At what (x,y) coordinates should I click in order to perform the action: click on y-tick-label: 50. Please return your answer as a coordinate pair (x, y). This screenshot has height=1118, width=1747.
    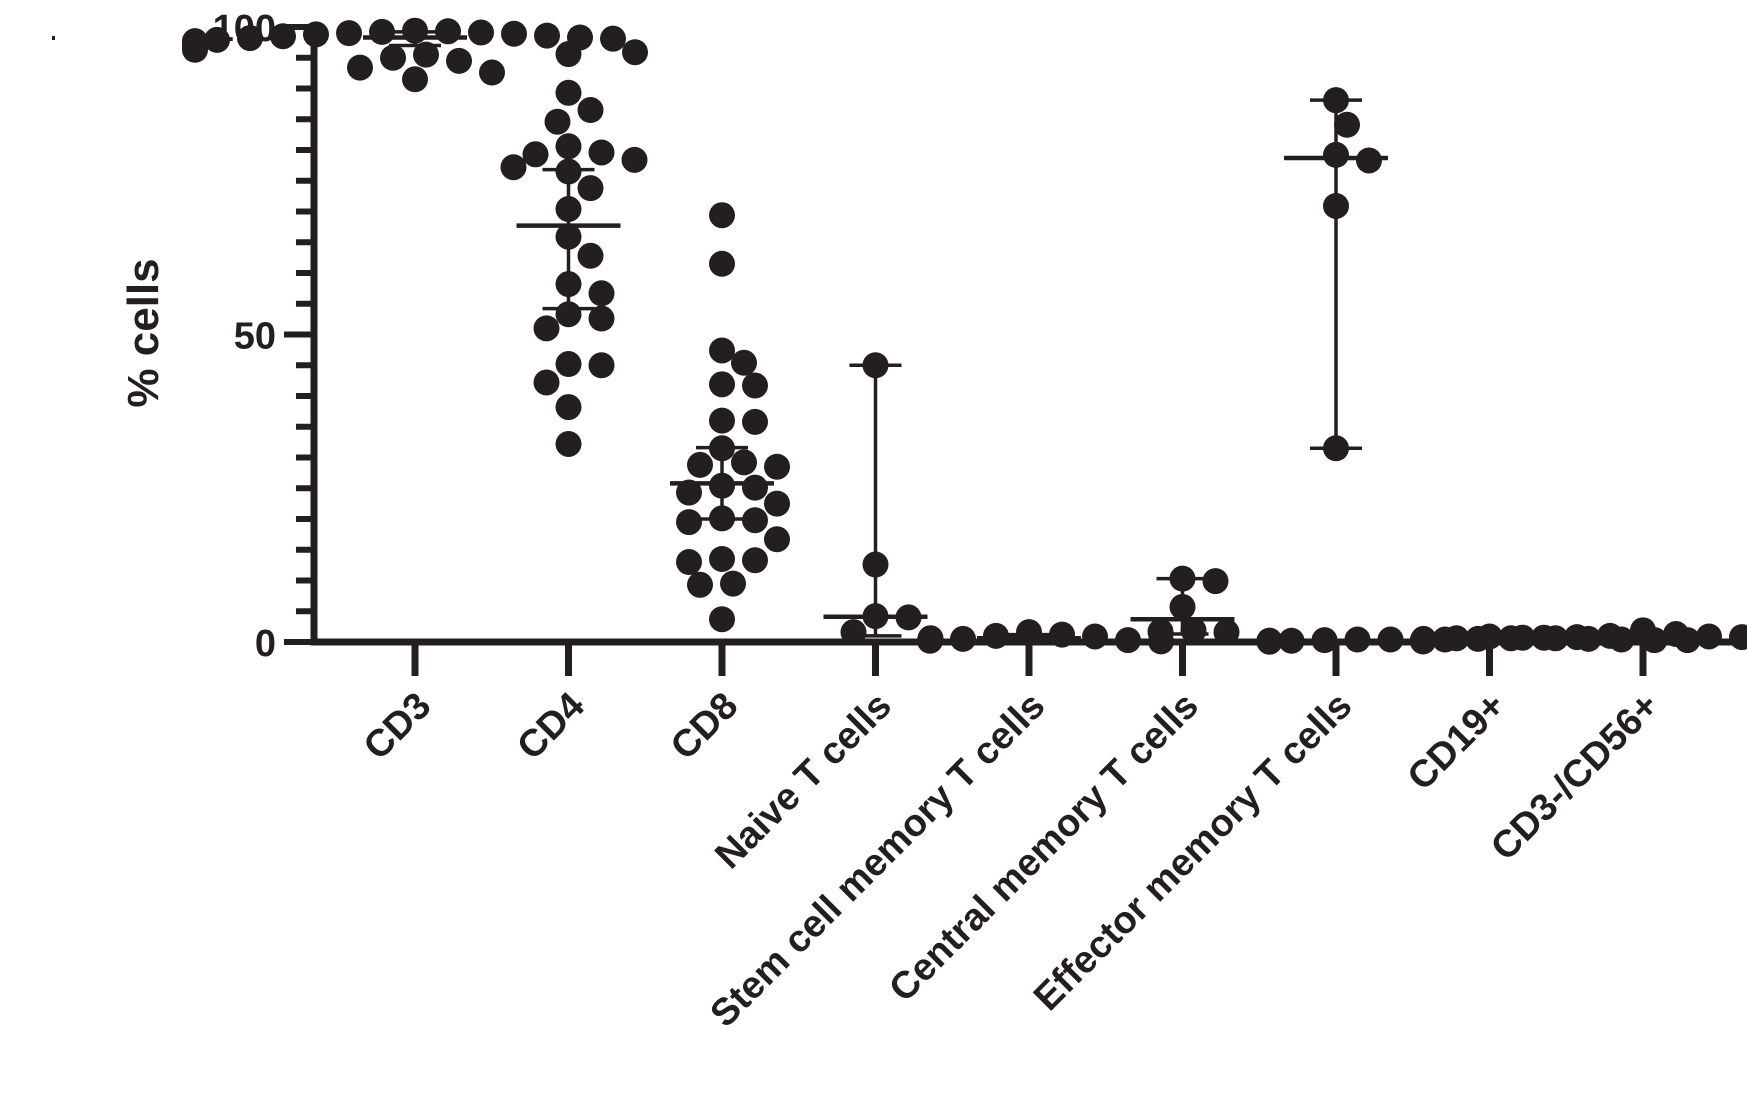
    Looking at the image, I should click on (255, 337).